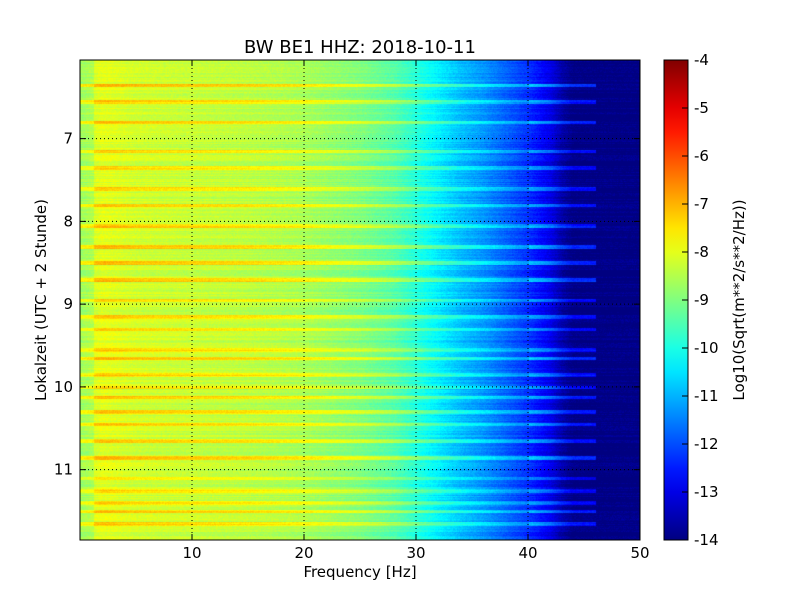 This screenshot has height=600, width=800. I want to click on x-tick-label: 30, so click(415, 553).